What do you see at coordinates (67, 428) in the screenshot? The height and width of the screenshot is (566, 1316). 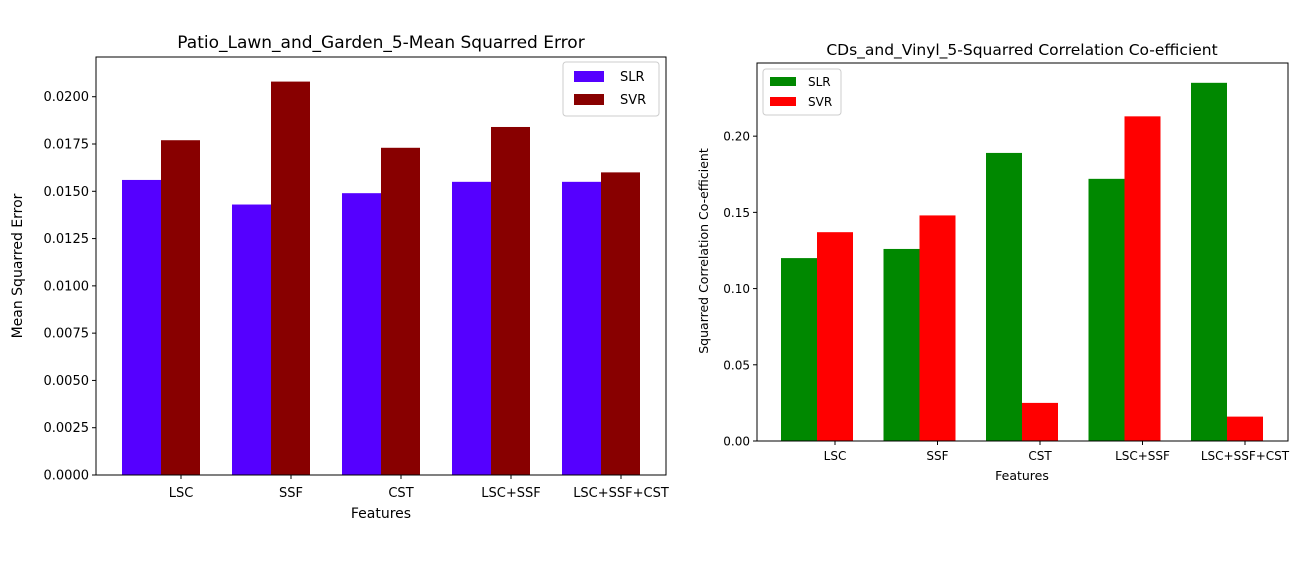 I see `y-tick-label: 0.0025` at bounding box center [67, 428].